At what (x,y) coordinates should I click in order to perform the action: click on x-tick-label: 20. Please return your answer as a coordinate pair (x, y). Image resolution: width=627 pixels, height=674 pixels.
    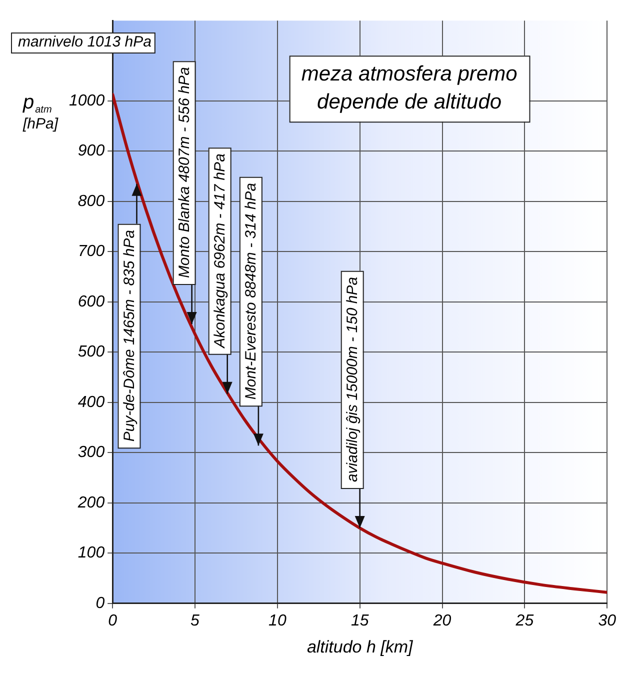
    Looking at the image, I should click on (442, 621).